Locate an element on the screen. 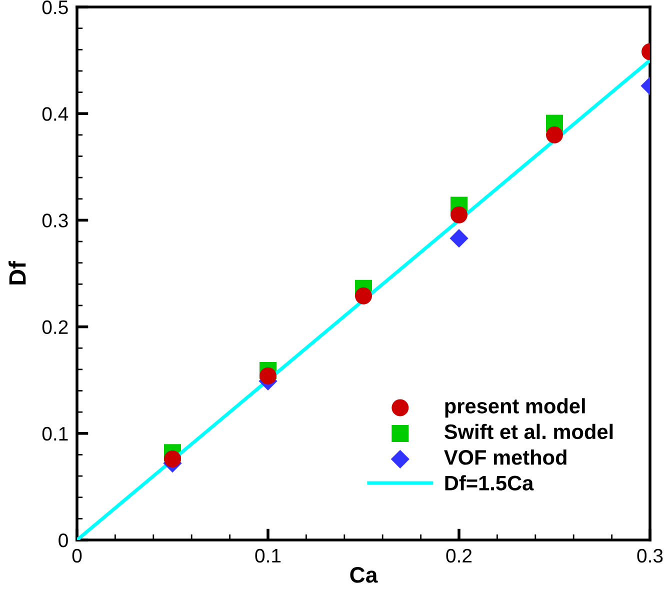 This screenshot has height=590, width=664. legend-label: Swift et al. model is located at coordinates (528, 432).